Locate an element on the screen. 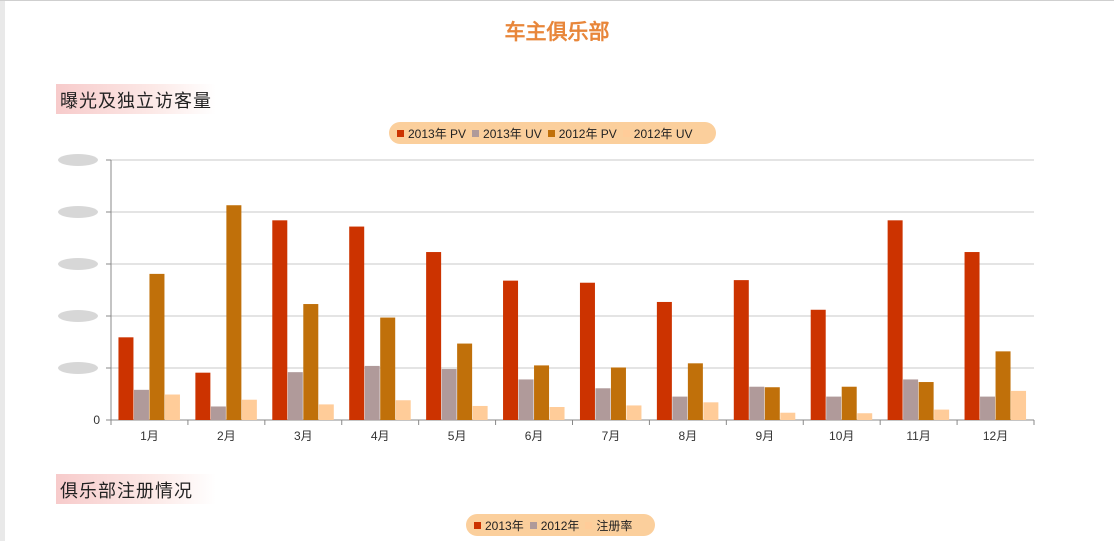  x-tick-label: 5月 is located at coordinates (457, 436).